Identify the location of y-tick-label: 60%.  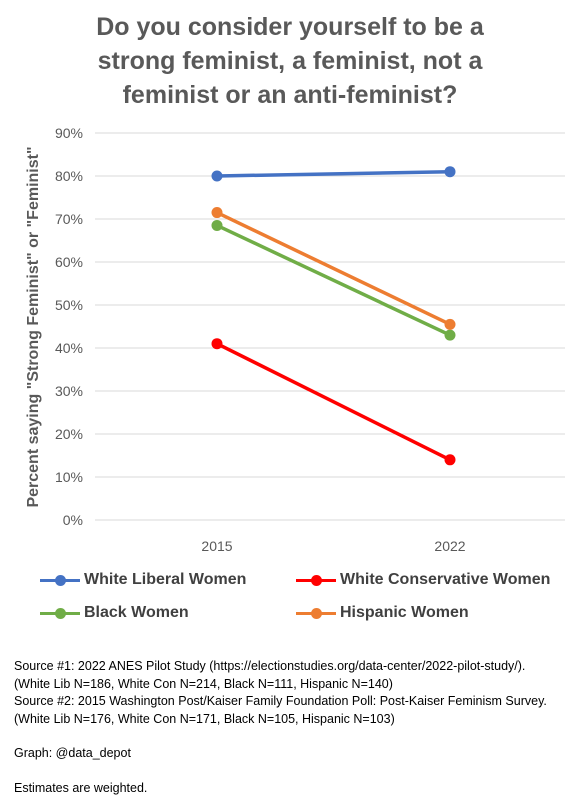
(69, 262).